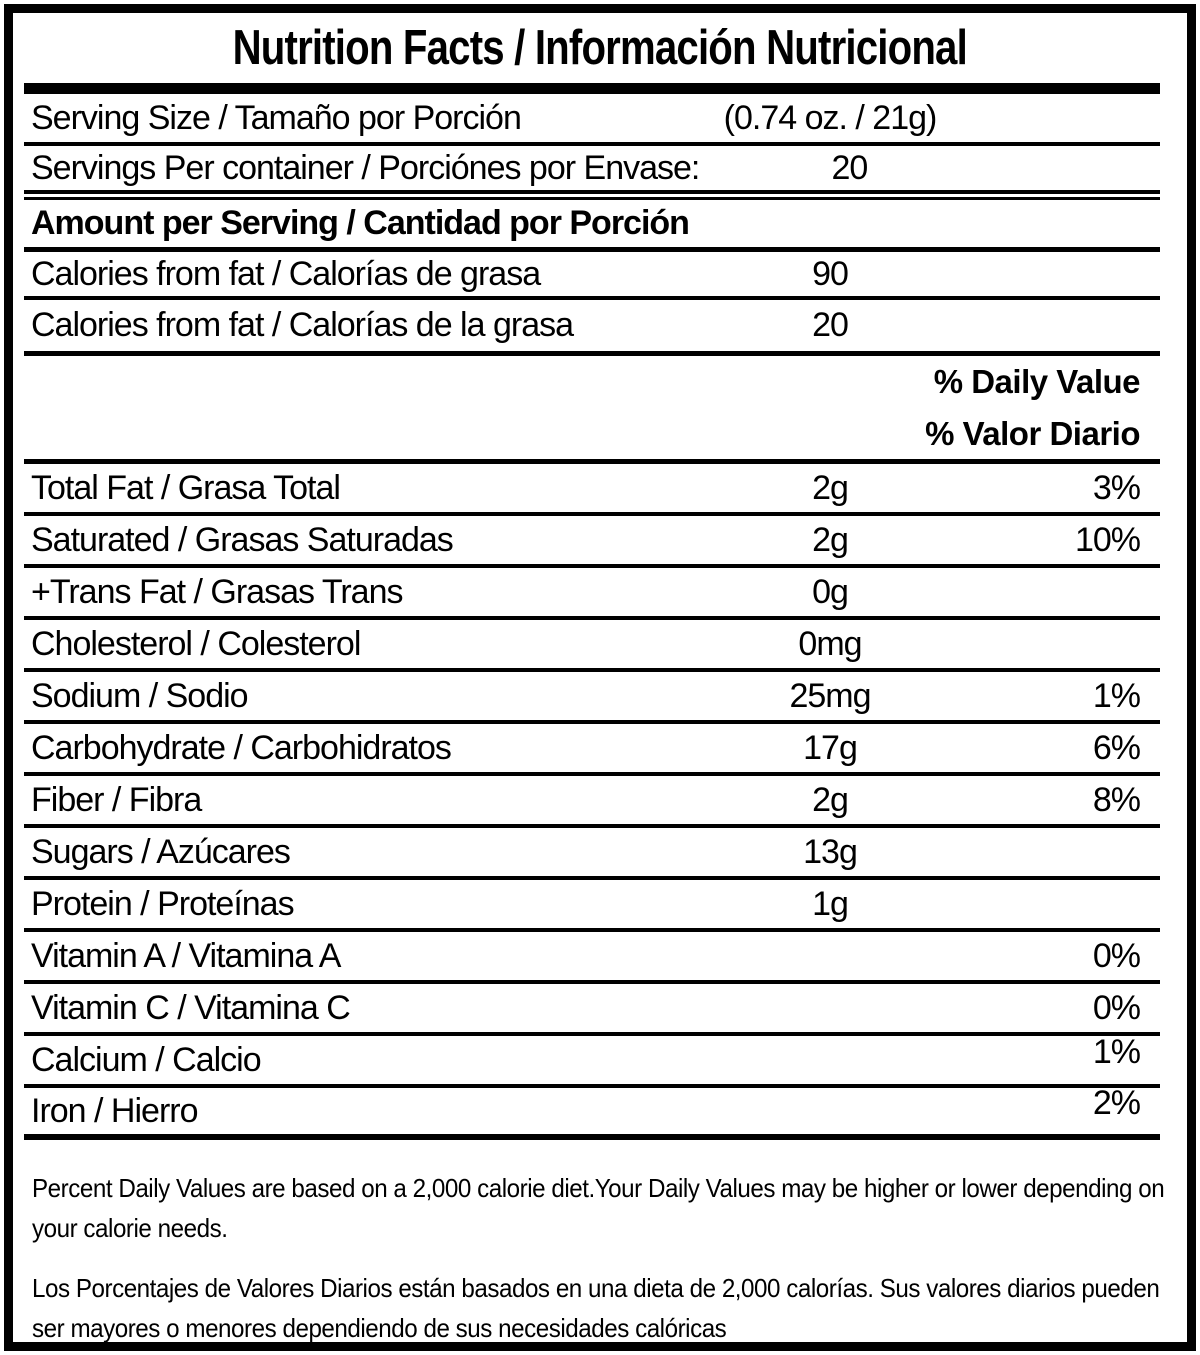 The image size is (1200, 1355). Describe the element at coordinates (186, 487) in the screenshot. I see `total-fat-label: Total Fat / Grasa Total` at that location.